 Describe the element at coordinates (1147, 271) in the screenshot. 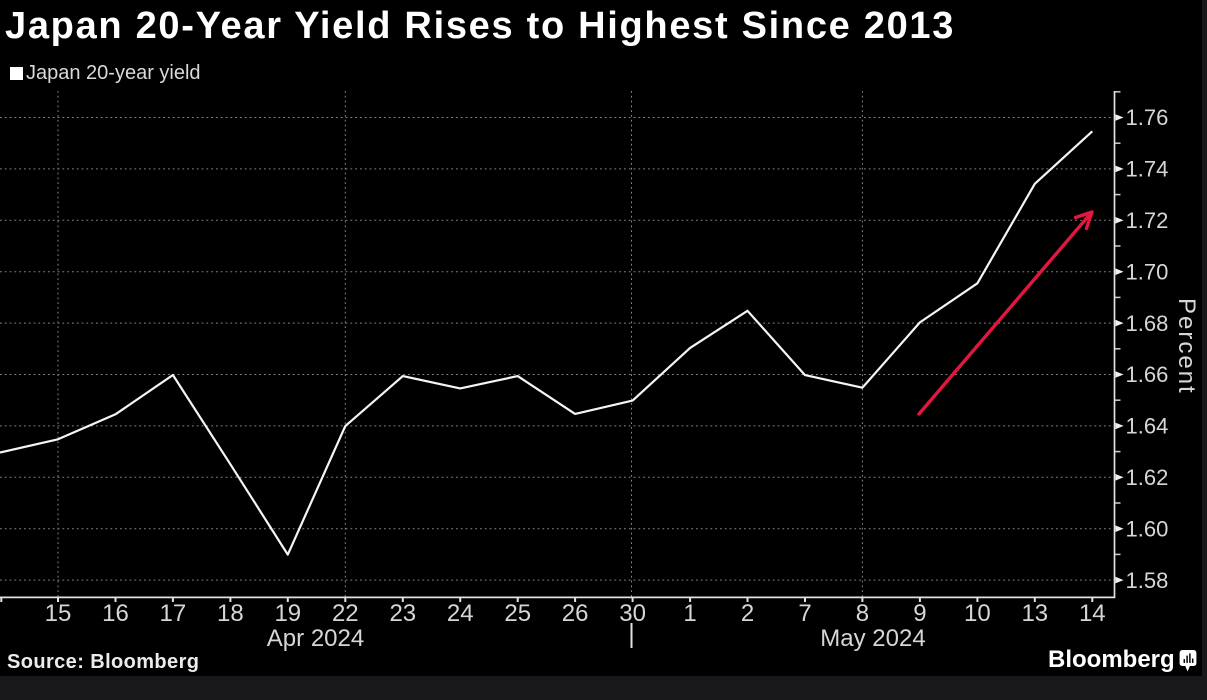

I see `svg-text: 1.70` at that location.